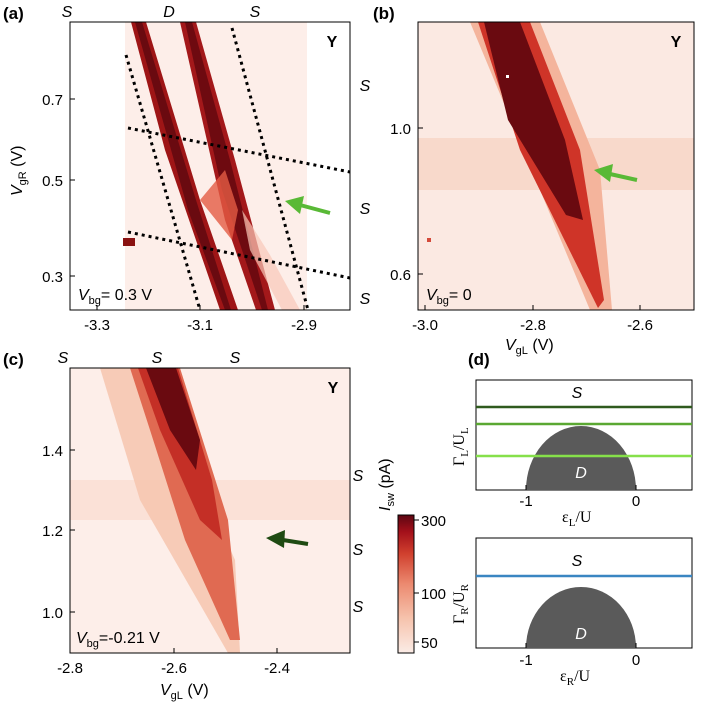 This screenshot has height=720, width=707. I want to click on panel-a-resonance-right-core, so click(226, 166).